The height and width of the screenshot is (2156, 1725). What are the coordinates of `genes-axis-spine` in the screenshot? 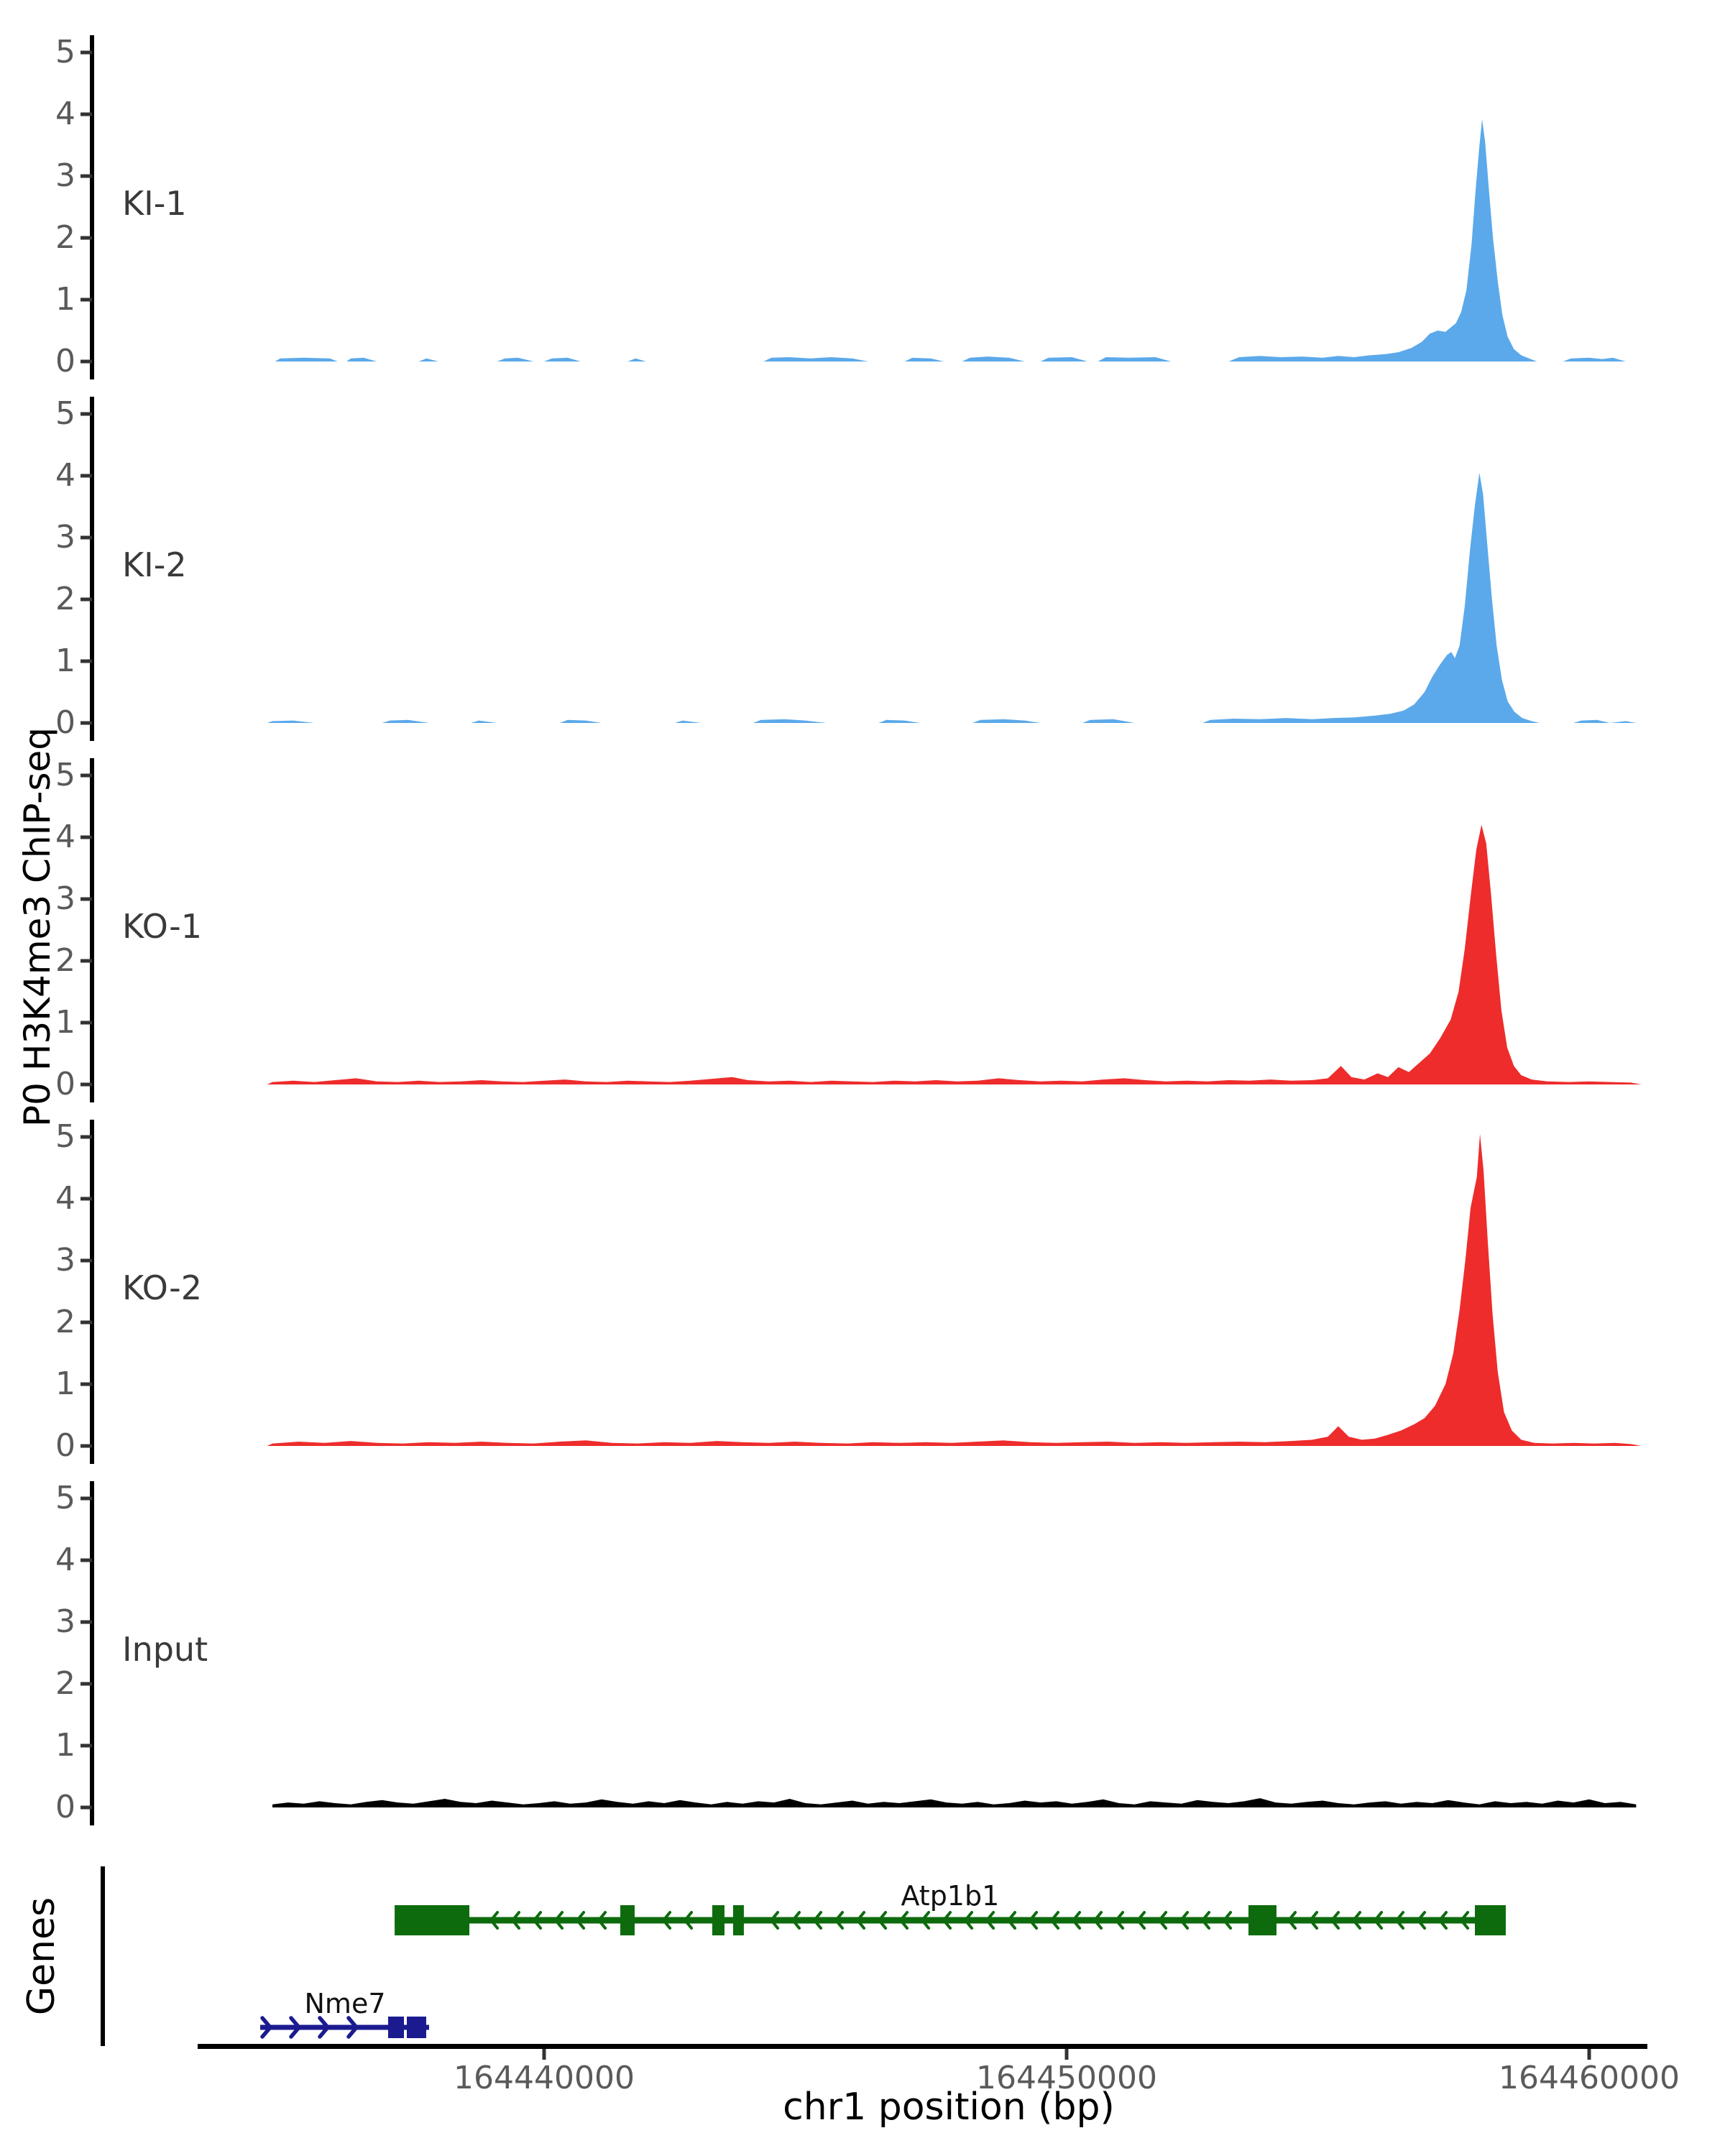 It's located at (103, 1956).